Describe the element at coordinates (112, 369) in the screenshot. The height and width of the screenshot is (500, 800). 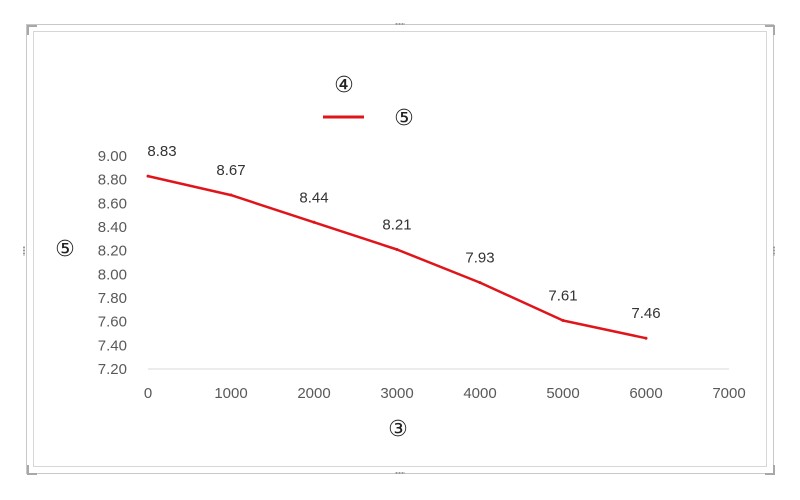
I see `y-tick-label: 7.20` at that location.